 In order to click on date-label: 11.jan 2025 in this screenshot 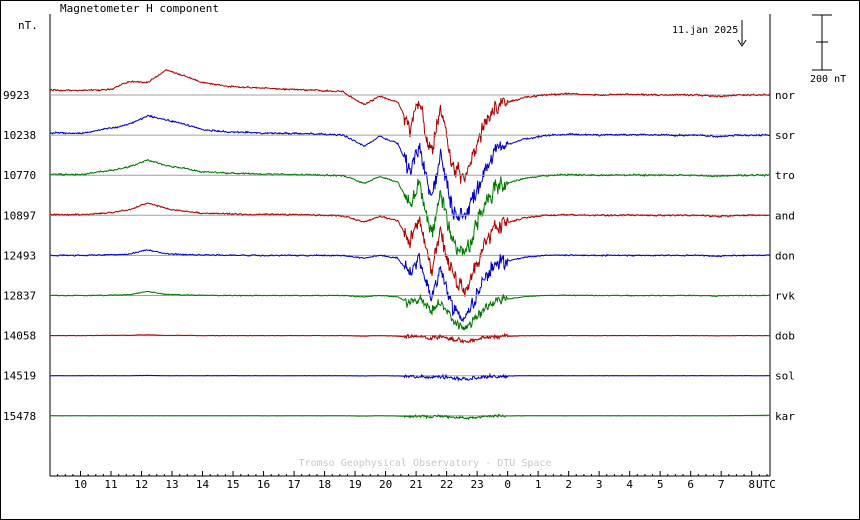, I will do `click(705, 30)`.